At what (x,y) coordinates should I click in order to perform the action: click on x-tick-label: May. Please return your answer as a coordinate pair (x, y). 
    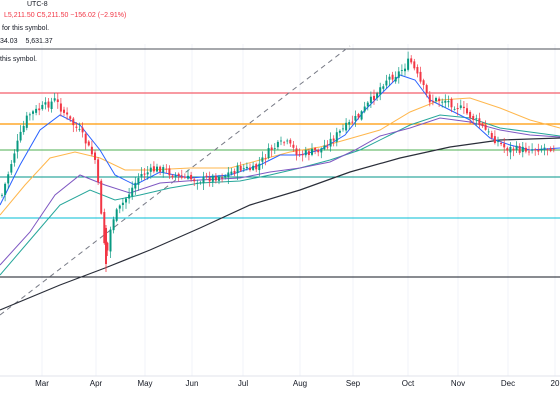
    Looking at the image, I should click on (144, 383).